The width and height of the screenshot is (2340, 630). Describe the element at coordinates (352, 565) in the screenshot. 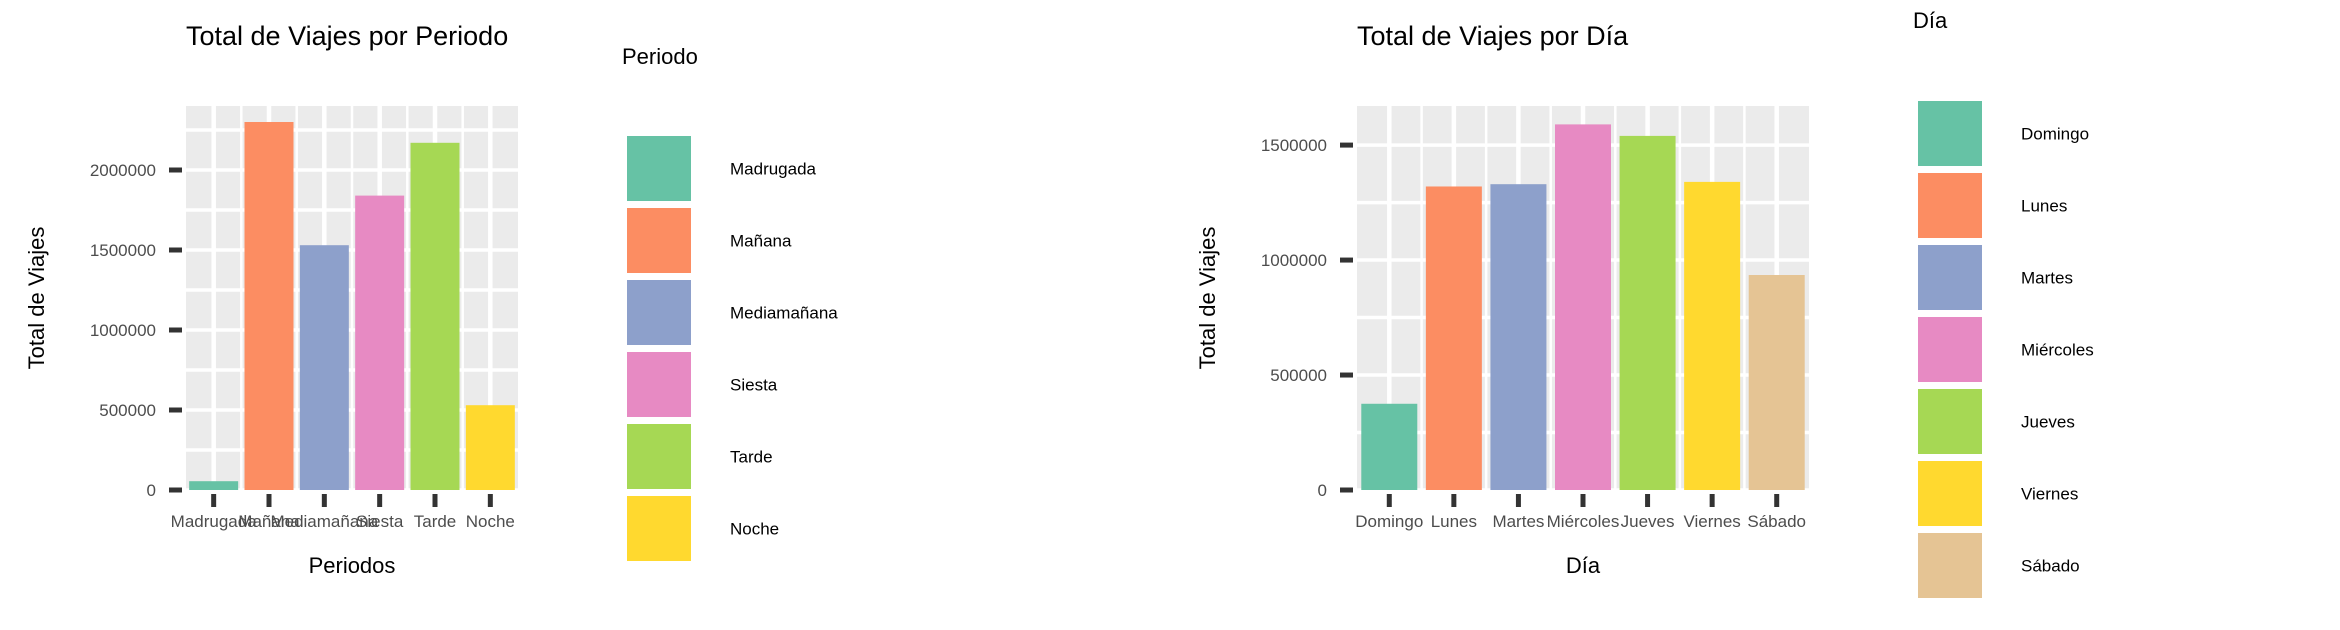

I see `x-axis-title: Periodos` at that location.